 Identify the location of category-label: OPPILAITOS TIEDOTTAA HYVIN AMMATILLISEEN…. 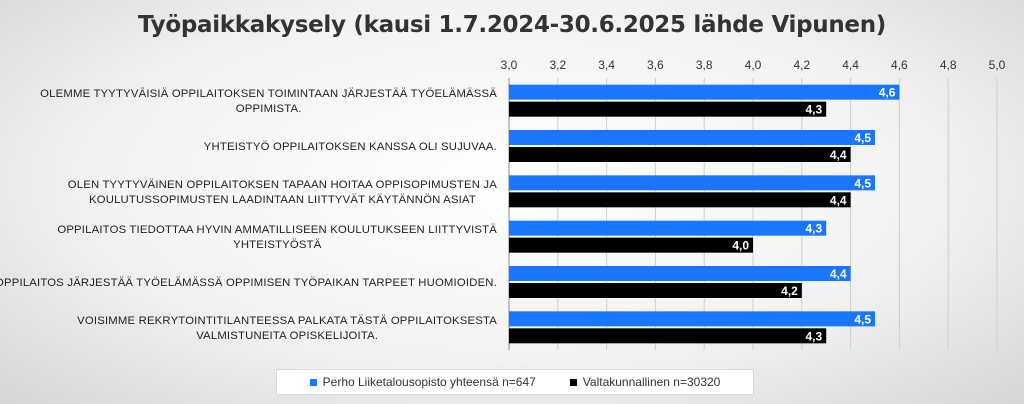
(277, 230).